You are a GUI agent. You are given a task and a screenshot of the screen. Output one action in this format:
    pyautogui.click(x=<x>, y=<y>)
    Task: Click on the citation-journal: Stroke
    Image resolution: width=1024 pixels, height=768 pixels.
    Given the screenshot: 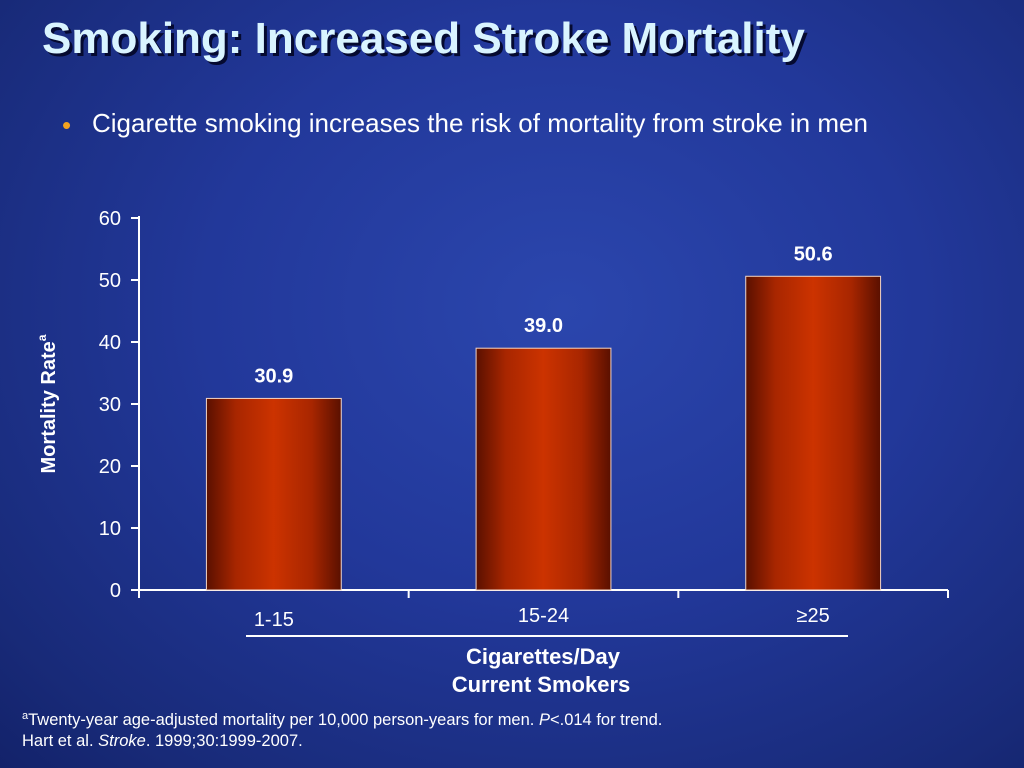 What is the action you would take?
    pyautogui.click(x=122, y=741)
    